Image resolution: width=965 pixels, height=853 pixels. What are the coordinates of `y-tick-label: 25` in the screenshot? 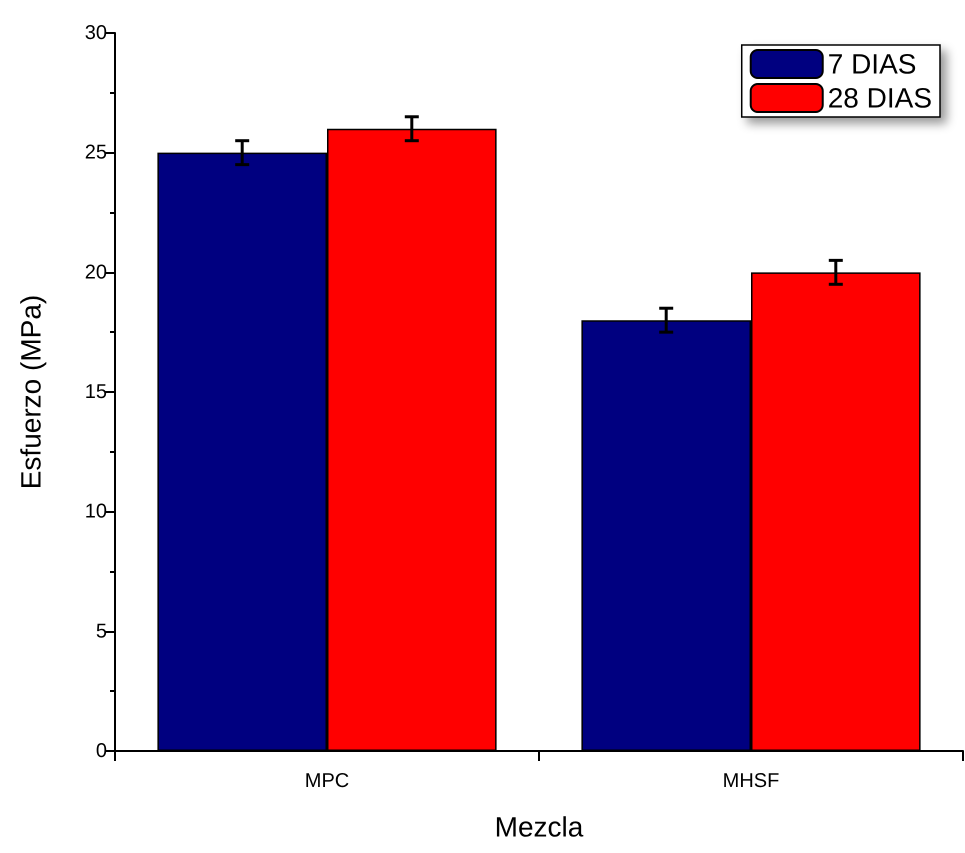 It's located at (95, 153).